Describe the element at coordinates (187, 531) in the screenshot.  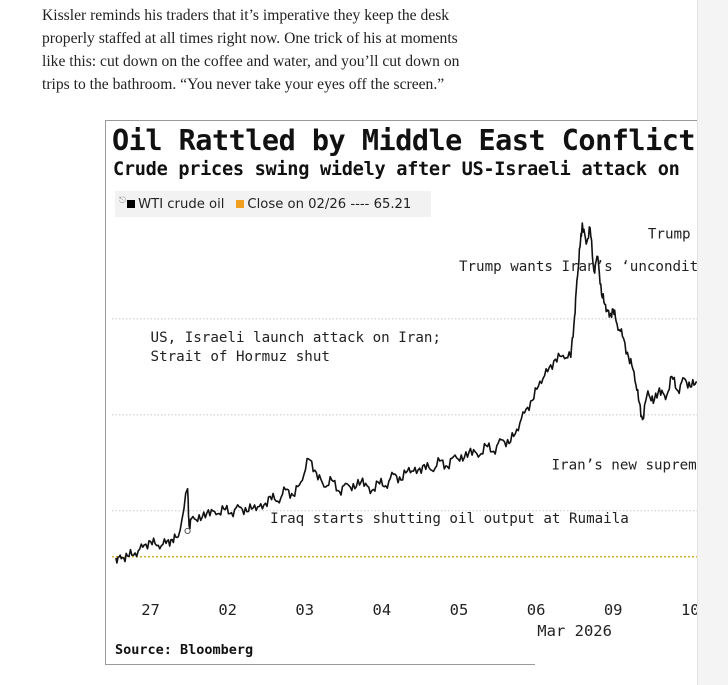
I see `event-marker` at that location.